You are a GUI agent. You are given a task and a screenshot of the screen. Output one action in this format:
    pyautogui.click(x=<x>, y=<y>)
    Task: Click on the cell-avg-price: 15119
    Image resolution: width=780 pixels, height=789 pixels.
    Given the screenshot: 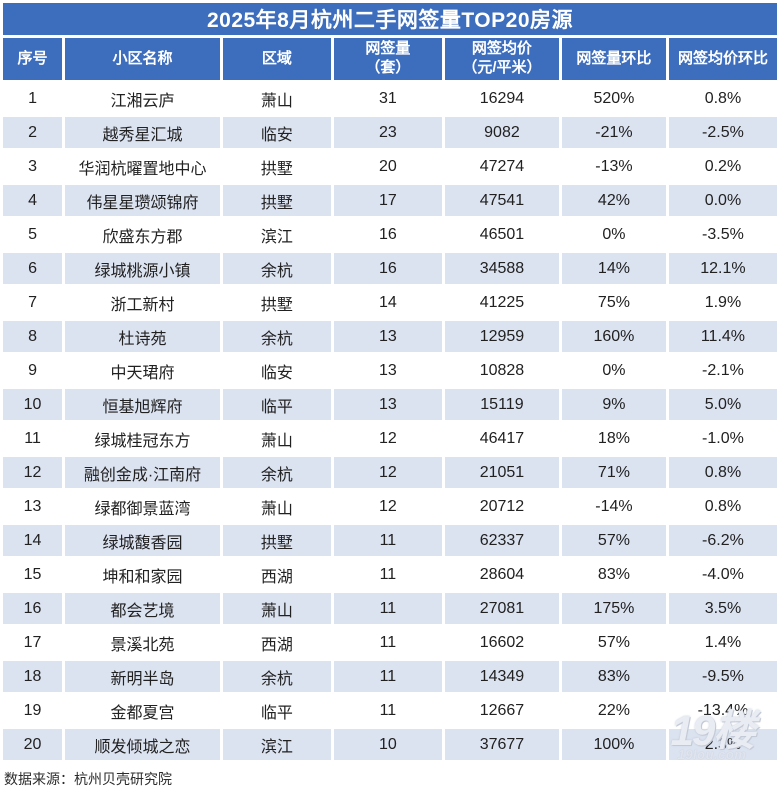 What is the action you would take?
    pyautogui.click(x=501, y=404)
    